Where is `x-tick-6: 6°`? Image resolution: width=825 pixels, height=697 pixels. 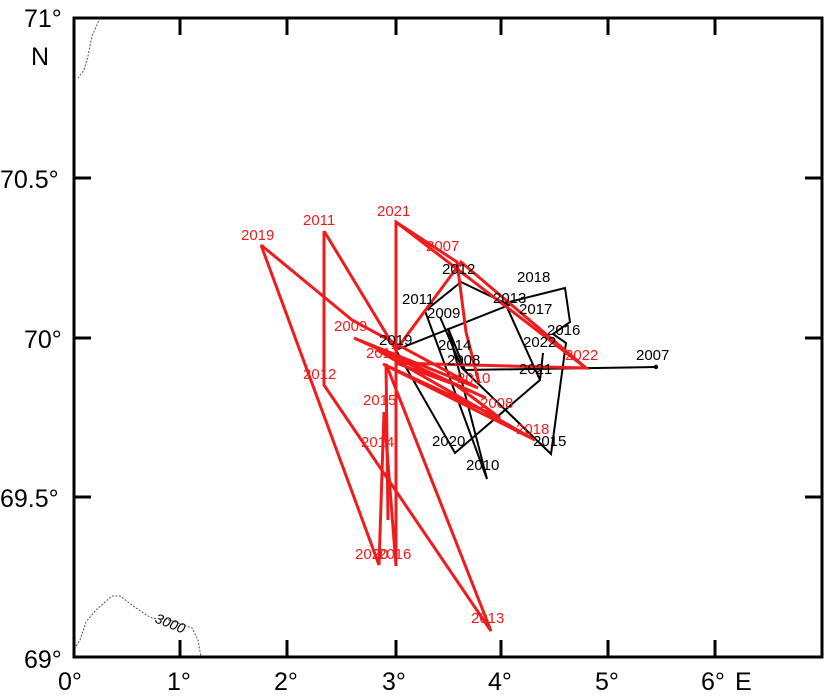 x-tick-6: 6° is located at coordinates (713, 682).